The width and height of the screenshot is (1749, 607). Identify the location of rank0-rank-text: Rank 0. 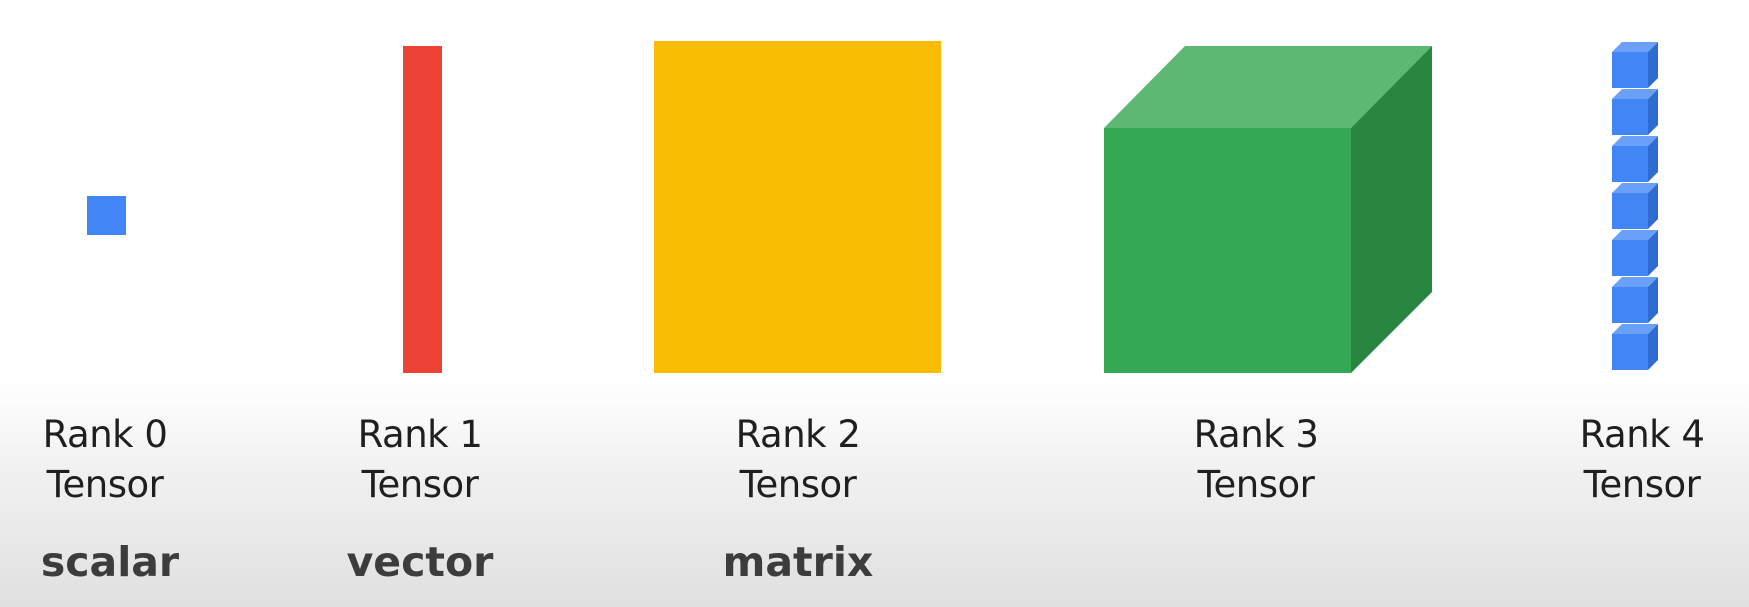
(105, 434).